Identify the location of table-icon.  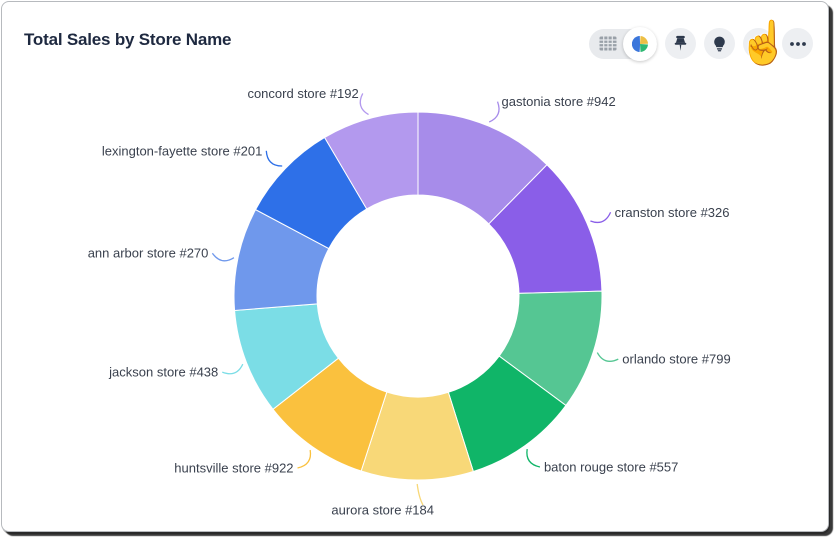
(608, 43).